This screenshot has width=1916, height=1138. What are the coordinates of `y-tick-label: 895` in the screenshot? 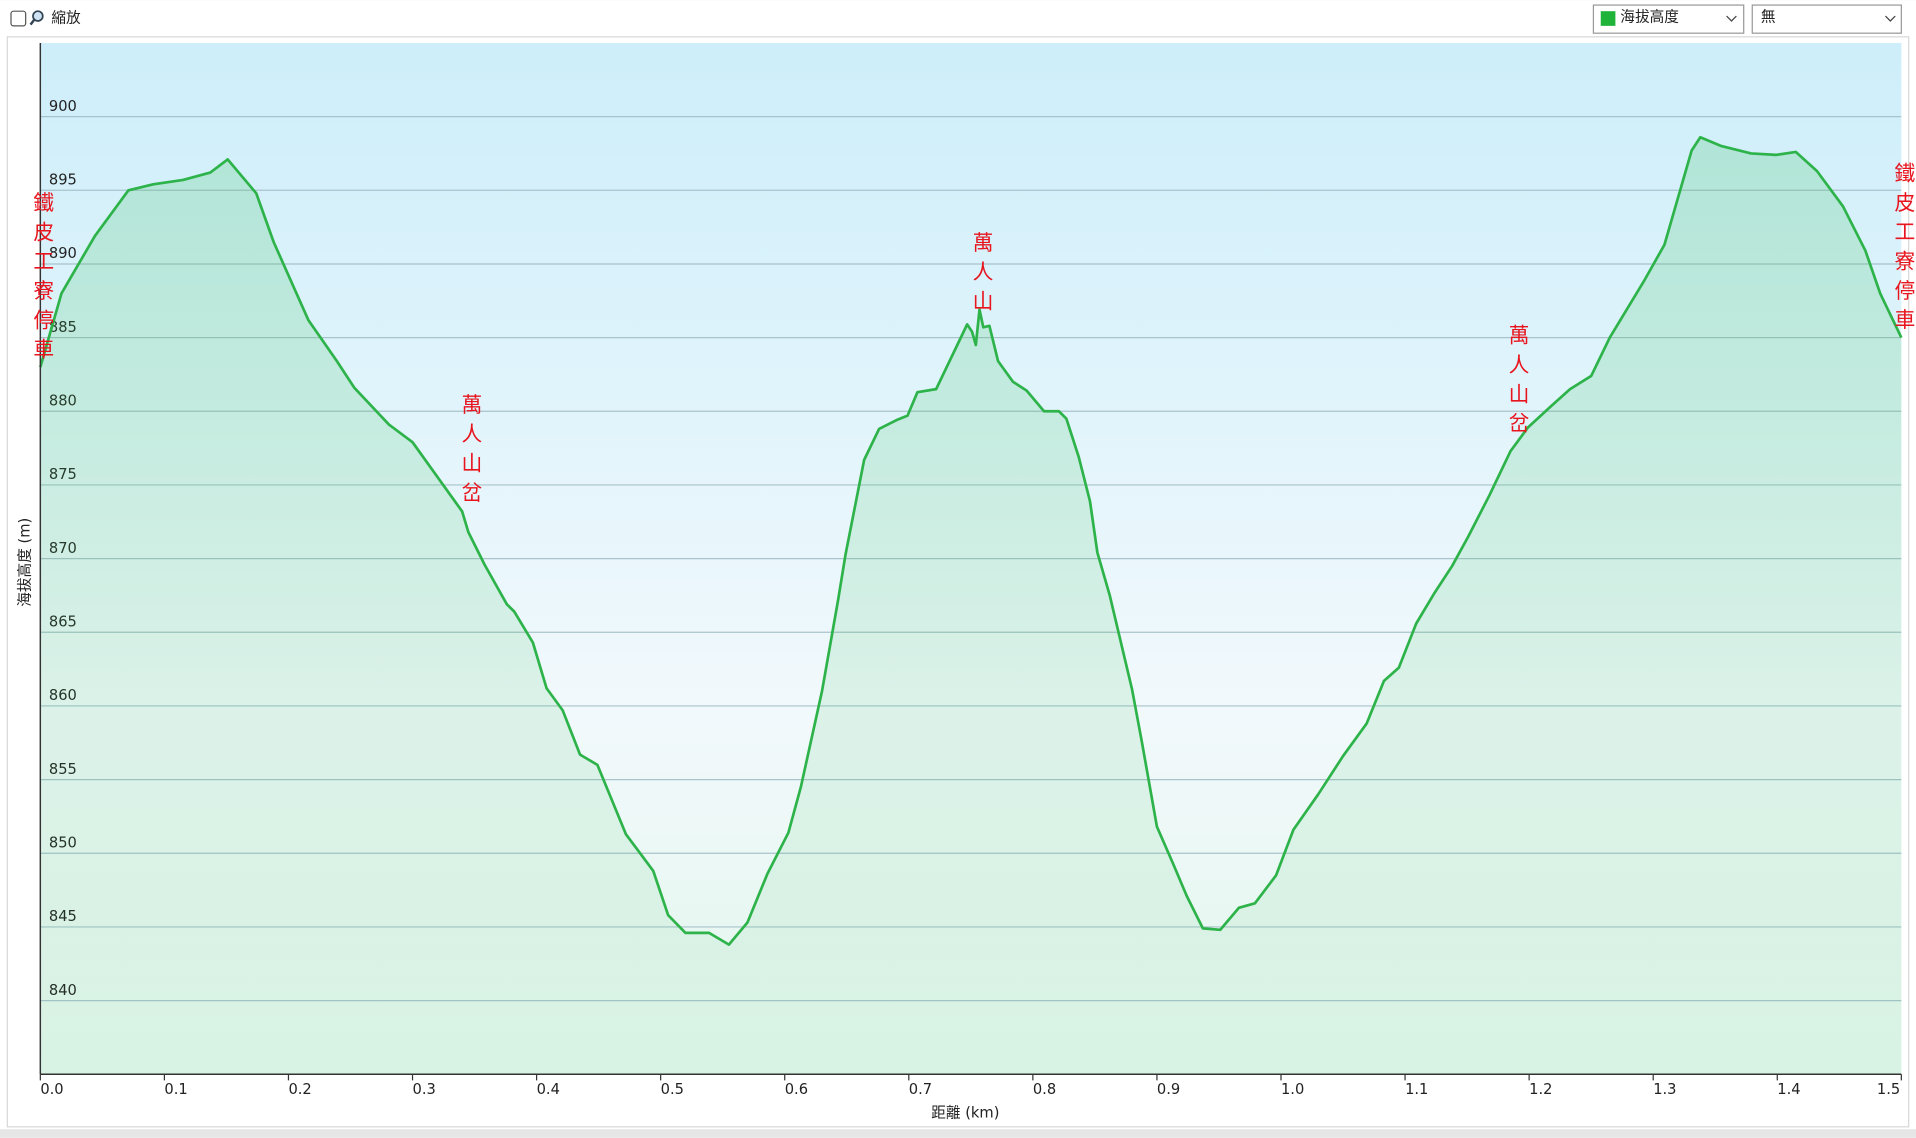 It's located at (63, 180).